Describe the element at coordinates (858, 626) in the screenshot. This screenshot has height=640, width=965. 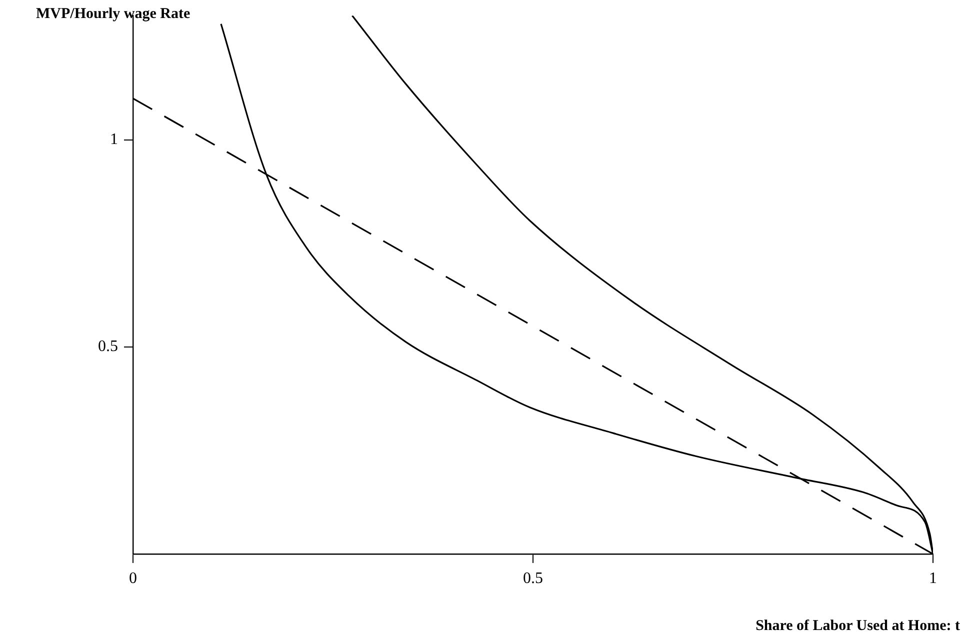
I see `x-axis-title: Share of Labor Used at Home: t` at that location.